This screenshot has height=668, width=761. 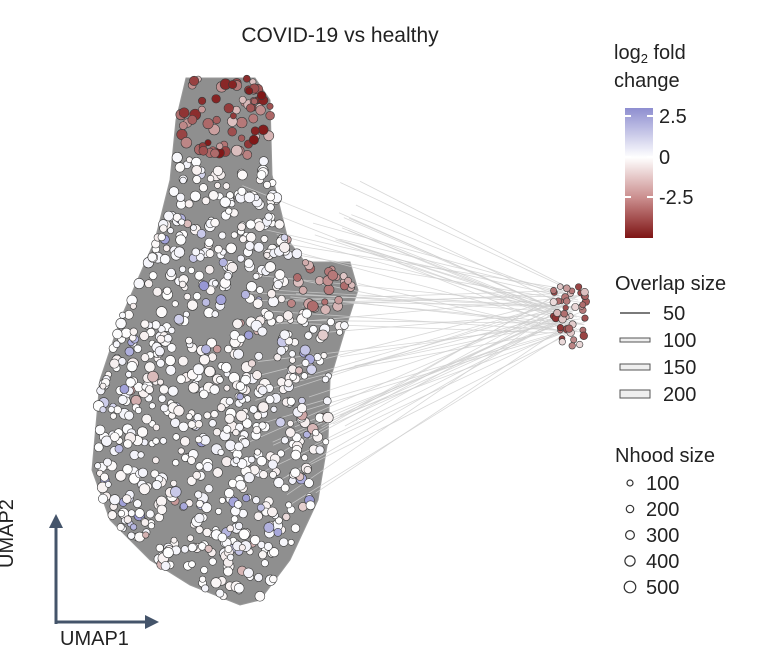 What do you see at coordinates (679, 341) in the screenshot?
I see `overlap-legend-label: 100` at bounding box center [679, 341].